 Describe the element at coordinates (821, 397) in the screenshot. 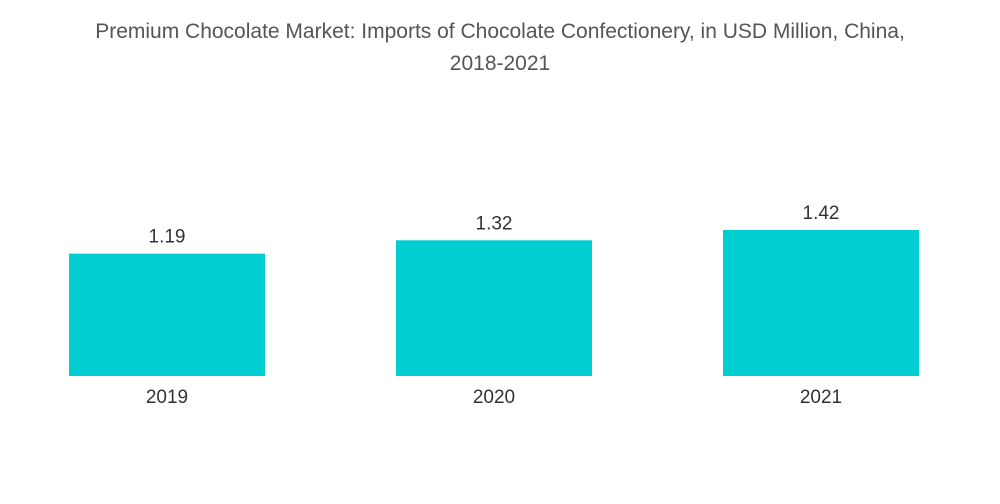

I see `x-tick-label-2021: 2021` at that location.